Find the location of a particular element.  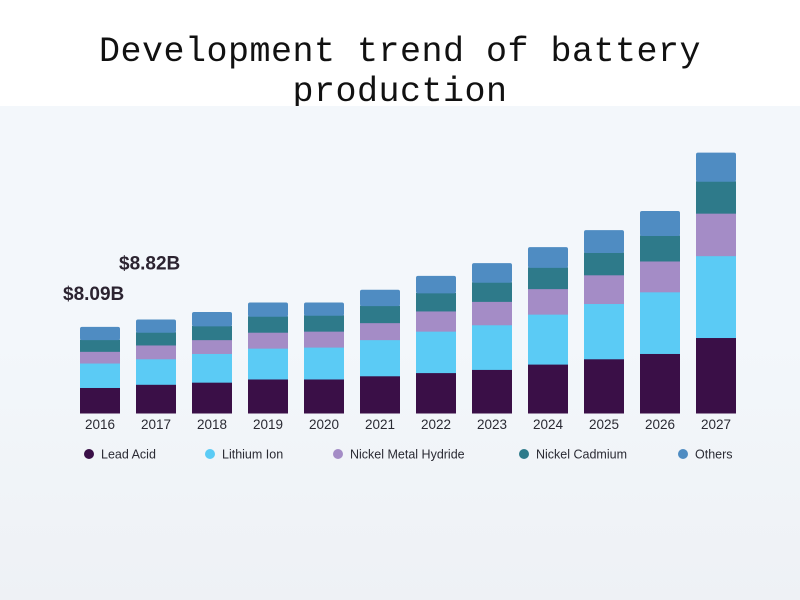

legend-label: Nickel Metal Hydride is located at coordinates (407, 455).